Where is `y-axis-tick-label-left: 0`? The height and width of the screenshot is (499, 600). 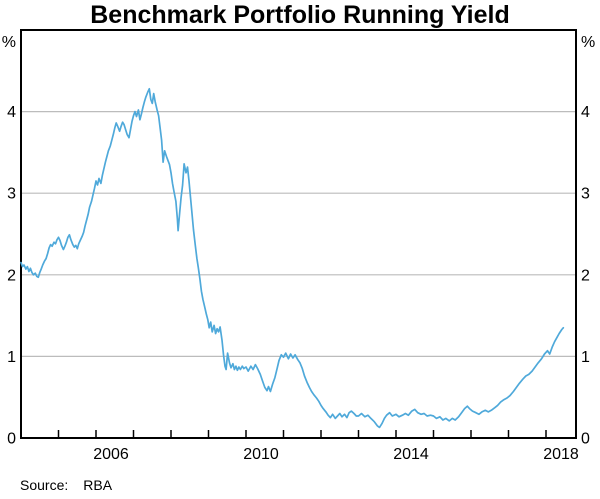 y-axis-tick-label-left: 0 is located at coordinates (11, 439).